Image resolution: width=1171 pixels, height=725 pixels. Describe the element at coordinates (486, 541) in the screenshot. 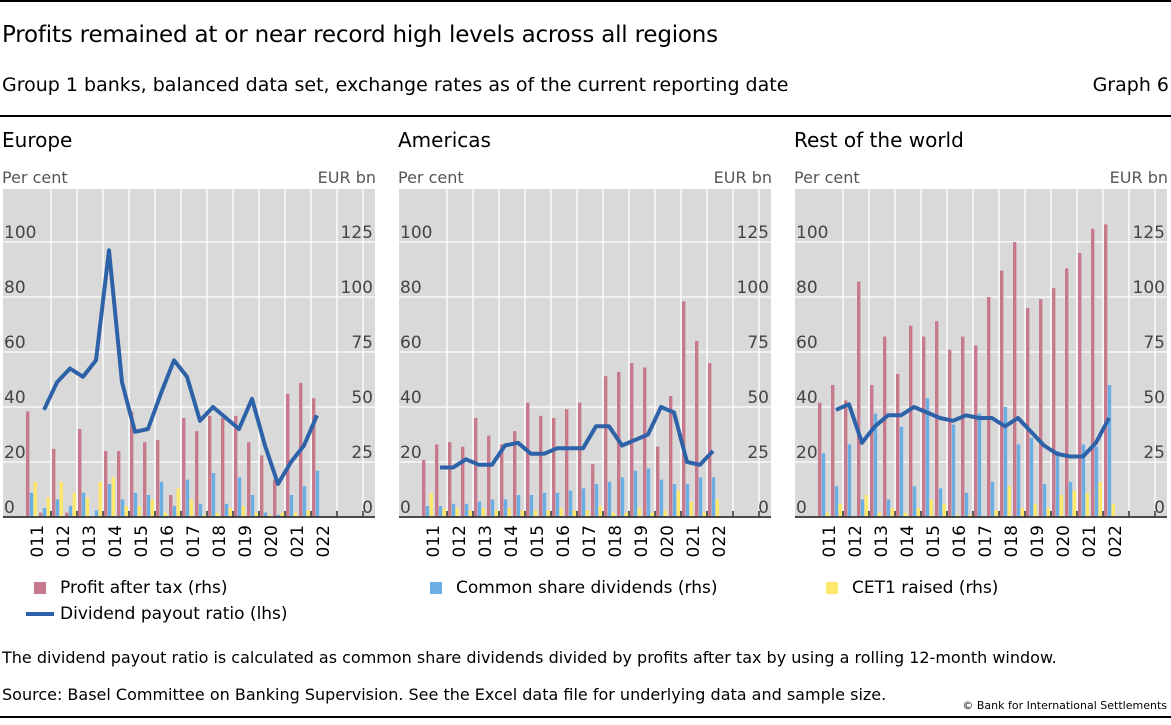

I see `x-tick-label: 2013` at that location.